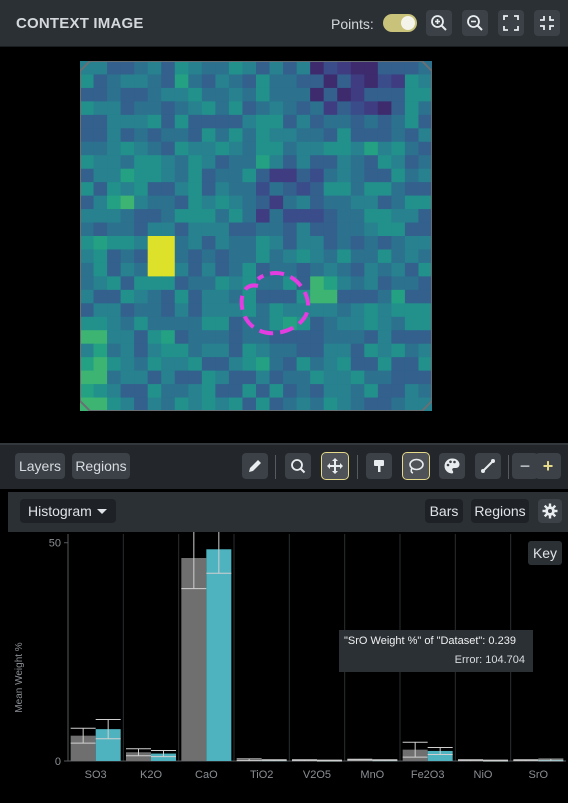 The height and width of the screenshot is (803, 568). What do you see at coordinates (500, 511) in the screenshot?
I see `histogram-regions-button: Regions` at bounding box center [500, 511].